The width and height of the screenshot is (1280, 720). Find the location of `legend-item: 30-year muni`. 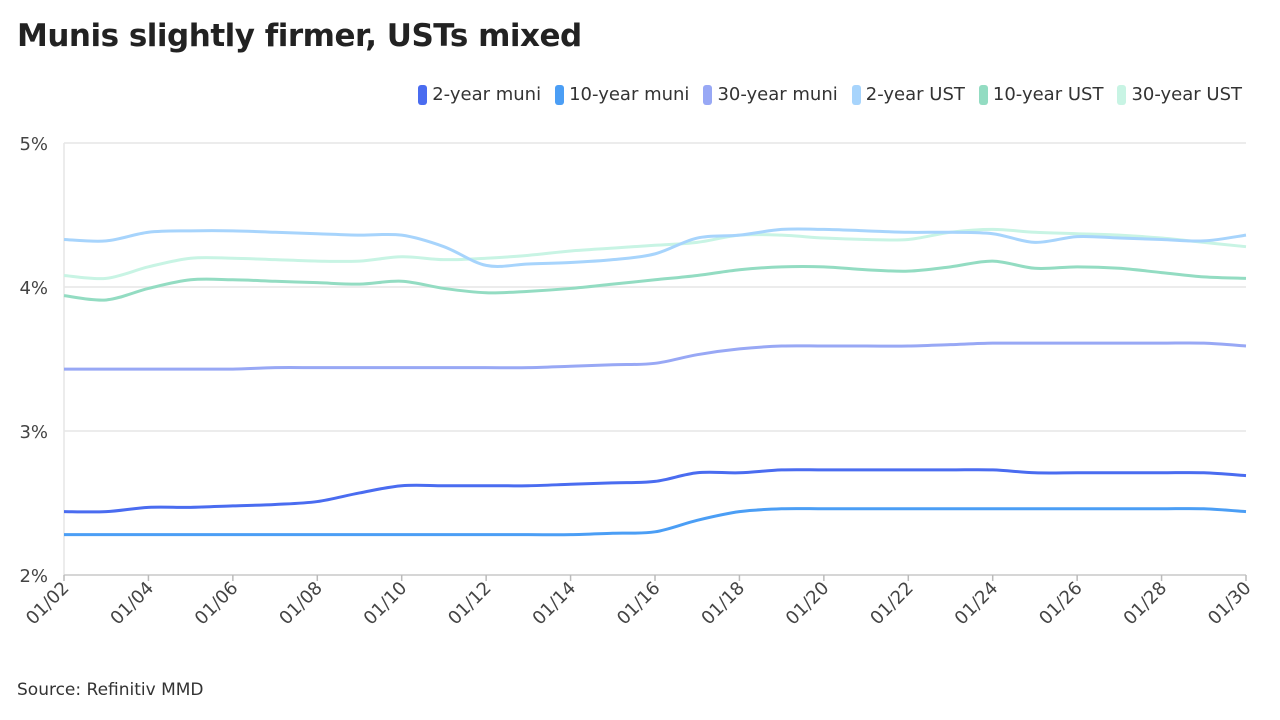

legend-item: 30-year muni is located at coordinates (770, 94).